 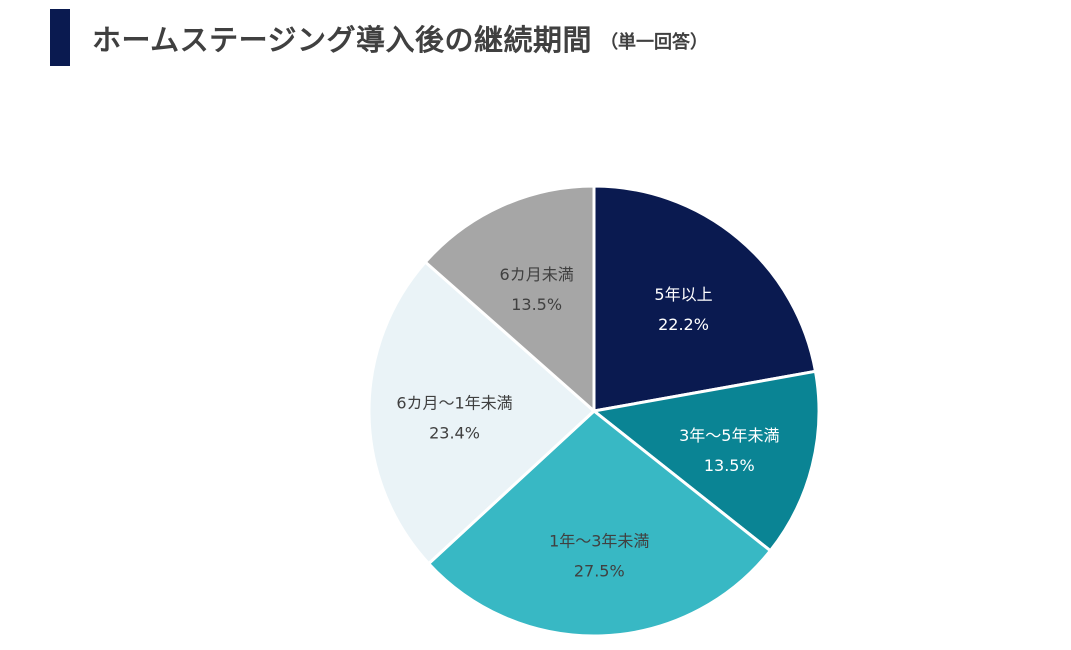 I want to click on slice-category-label: 5年以上, so click(x=683, y=294).